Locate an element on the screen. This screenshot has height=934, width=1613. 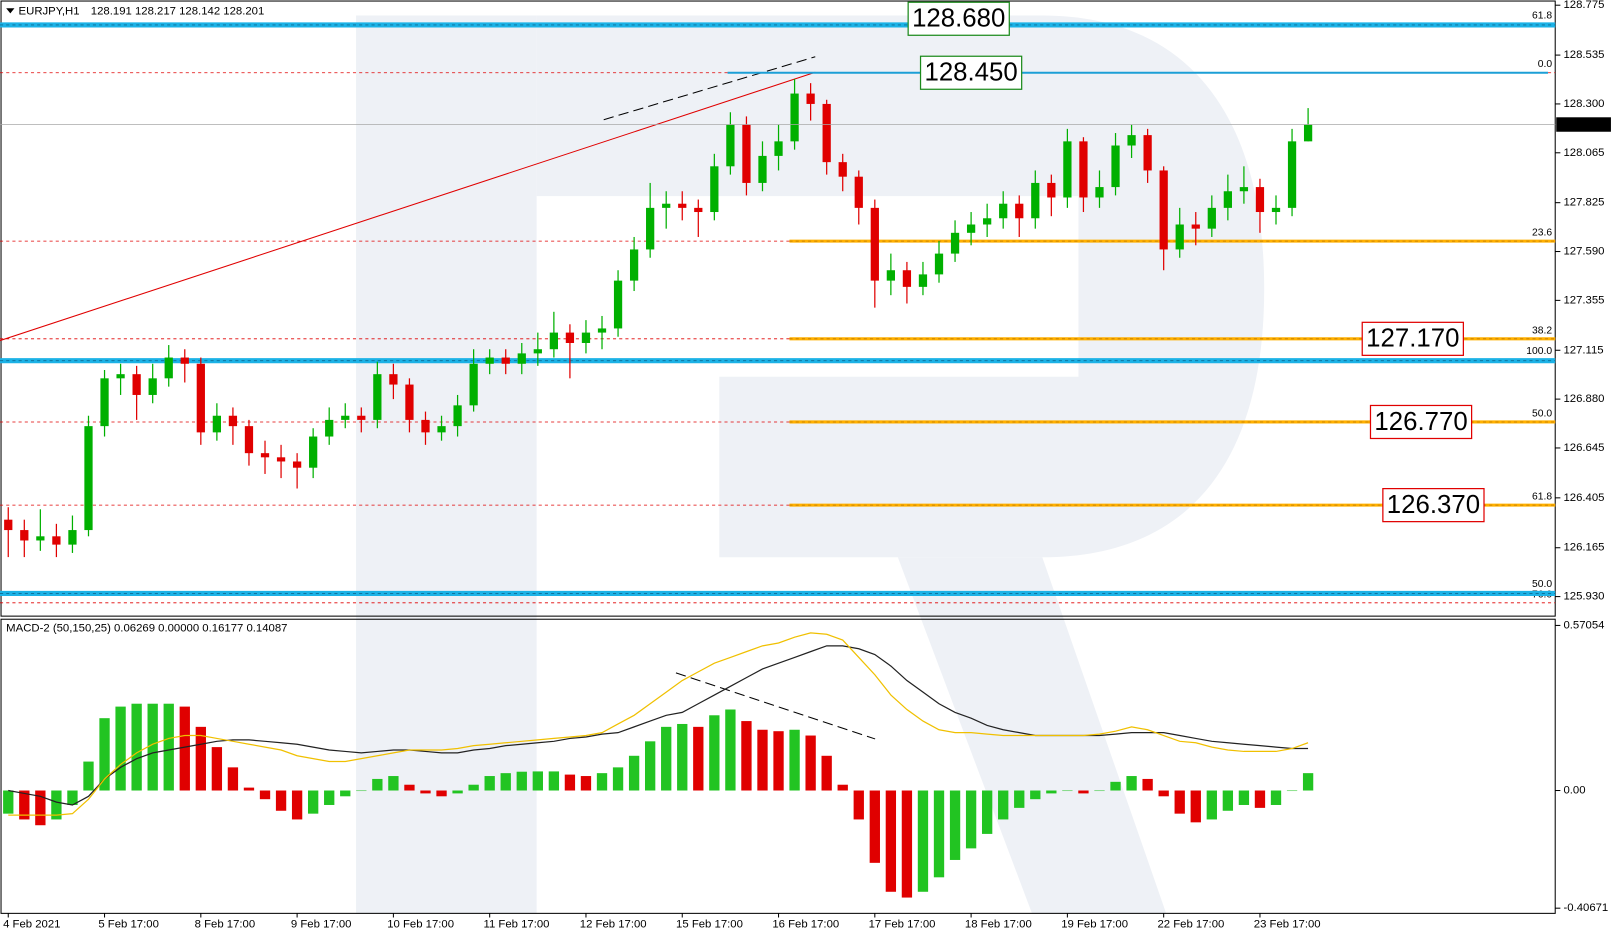
y-tick-label: 125.930 is located at coordinates (1583, 597).